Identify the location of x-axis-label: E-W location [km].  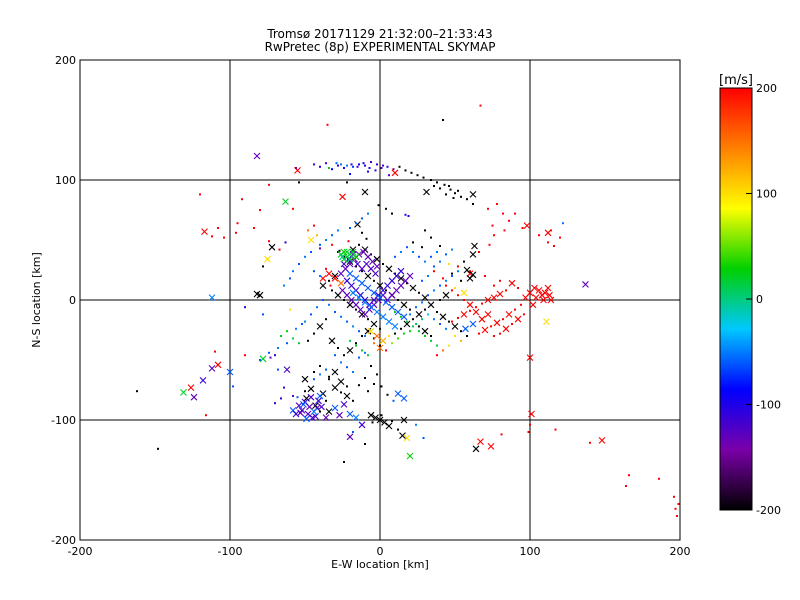
(380, 564).